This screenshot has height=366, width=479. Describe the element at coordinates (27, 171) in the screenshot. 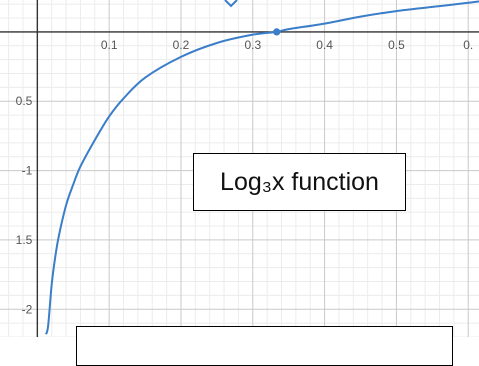

I see `y-tick-label: -1` at that location.